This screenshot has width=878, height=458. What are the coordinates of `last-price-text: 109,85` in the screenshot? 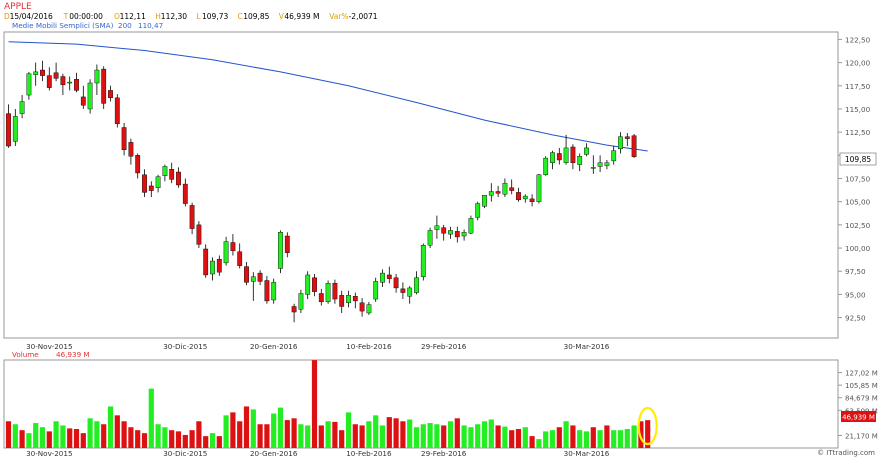 It's located at (858, 159).